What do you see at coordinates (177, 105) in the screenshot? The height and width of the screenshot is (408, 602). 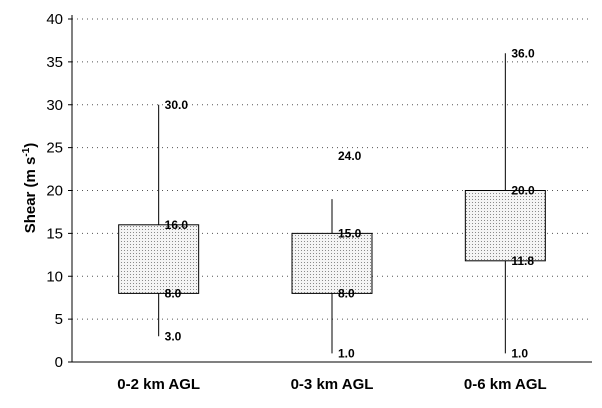 I see `data-label-max-1: 30.0` at bounding box center [177, 105].